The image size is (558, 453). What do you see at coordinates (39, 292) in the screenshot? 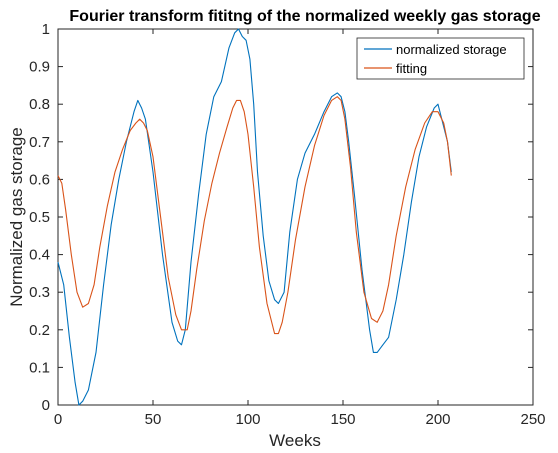
I see `y-tick-label: 0.3` at bounding box center [39, 292].